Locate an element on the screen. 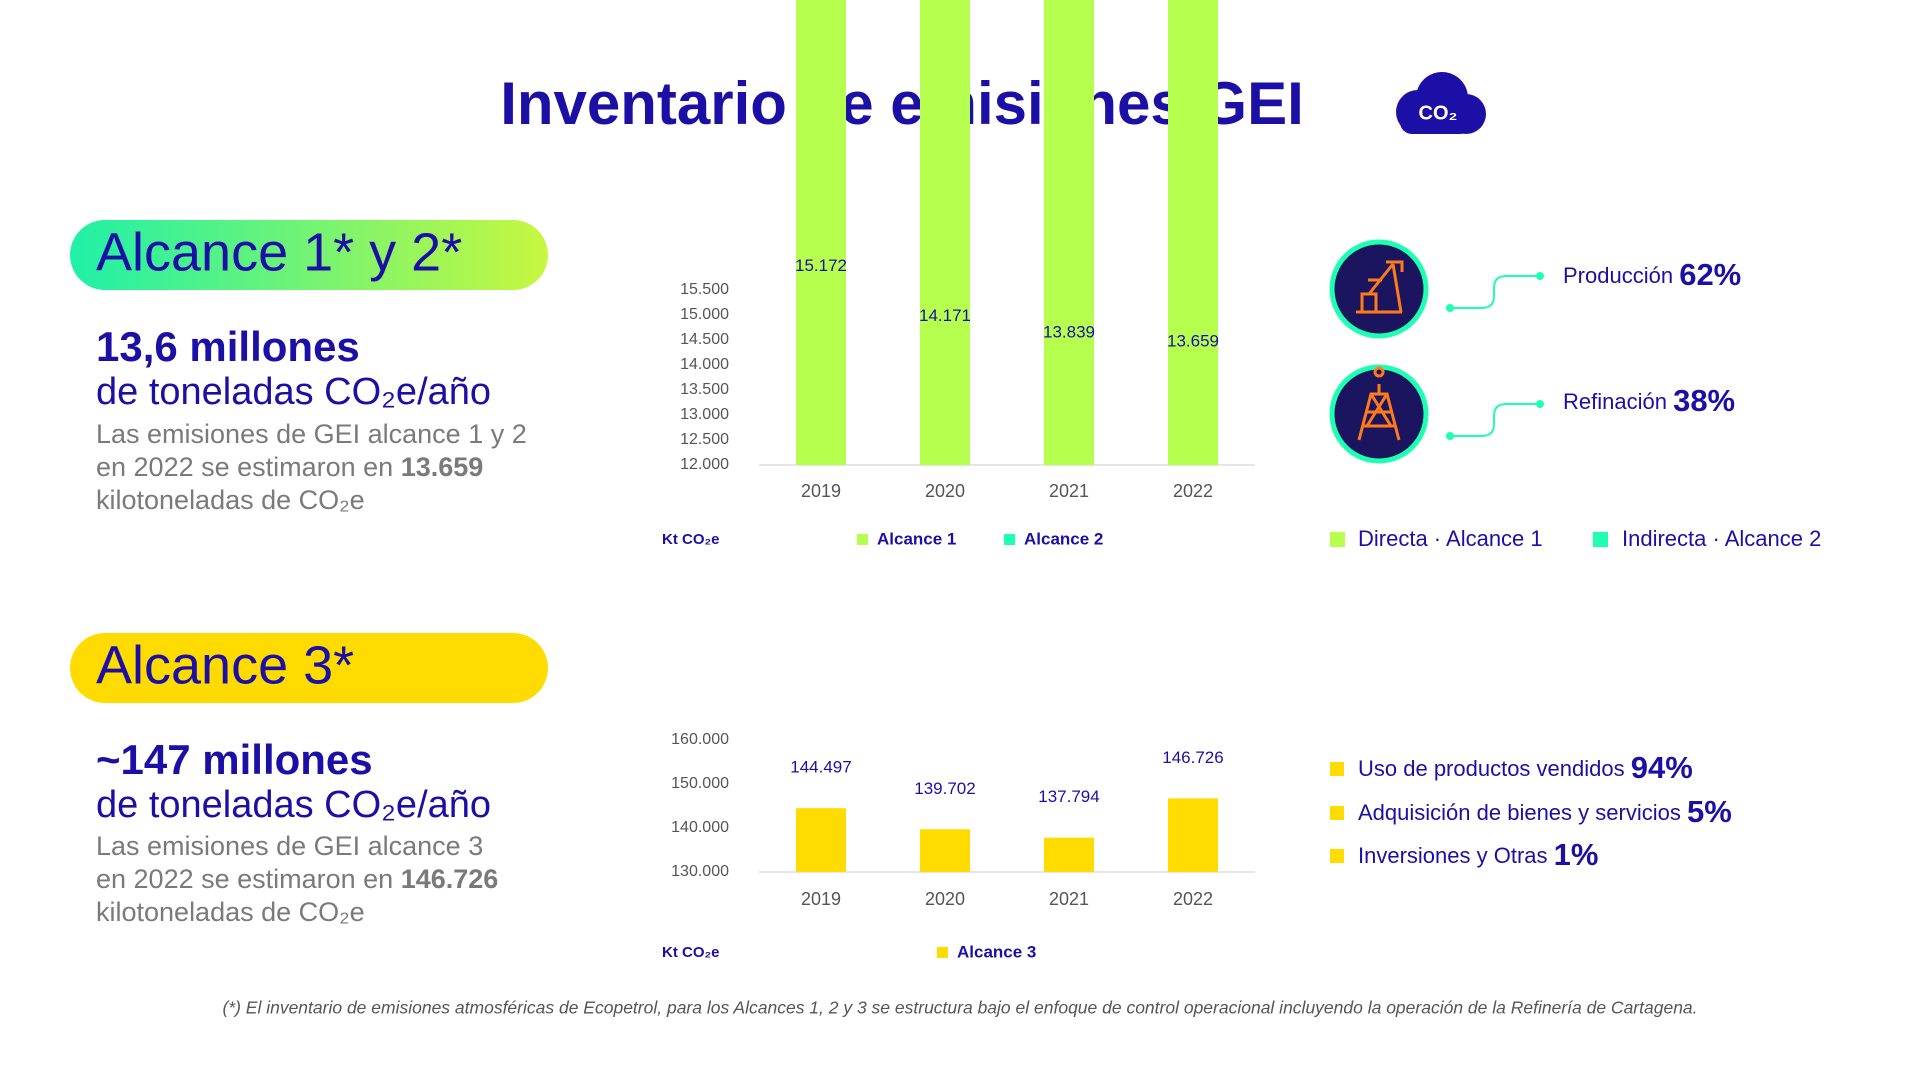 The image size is (1920, 1080). production-icon is located at coordinates (1379, 289).